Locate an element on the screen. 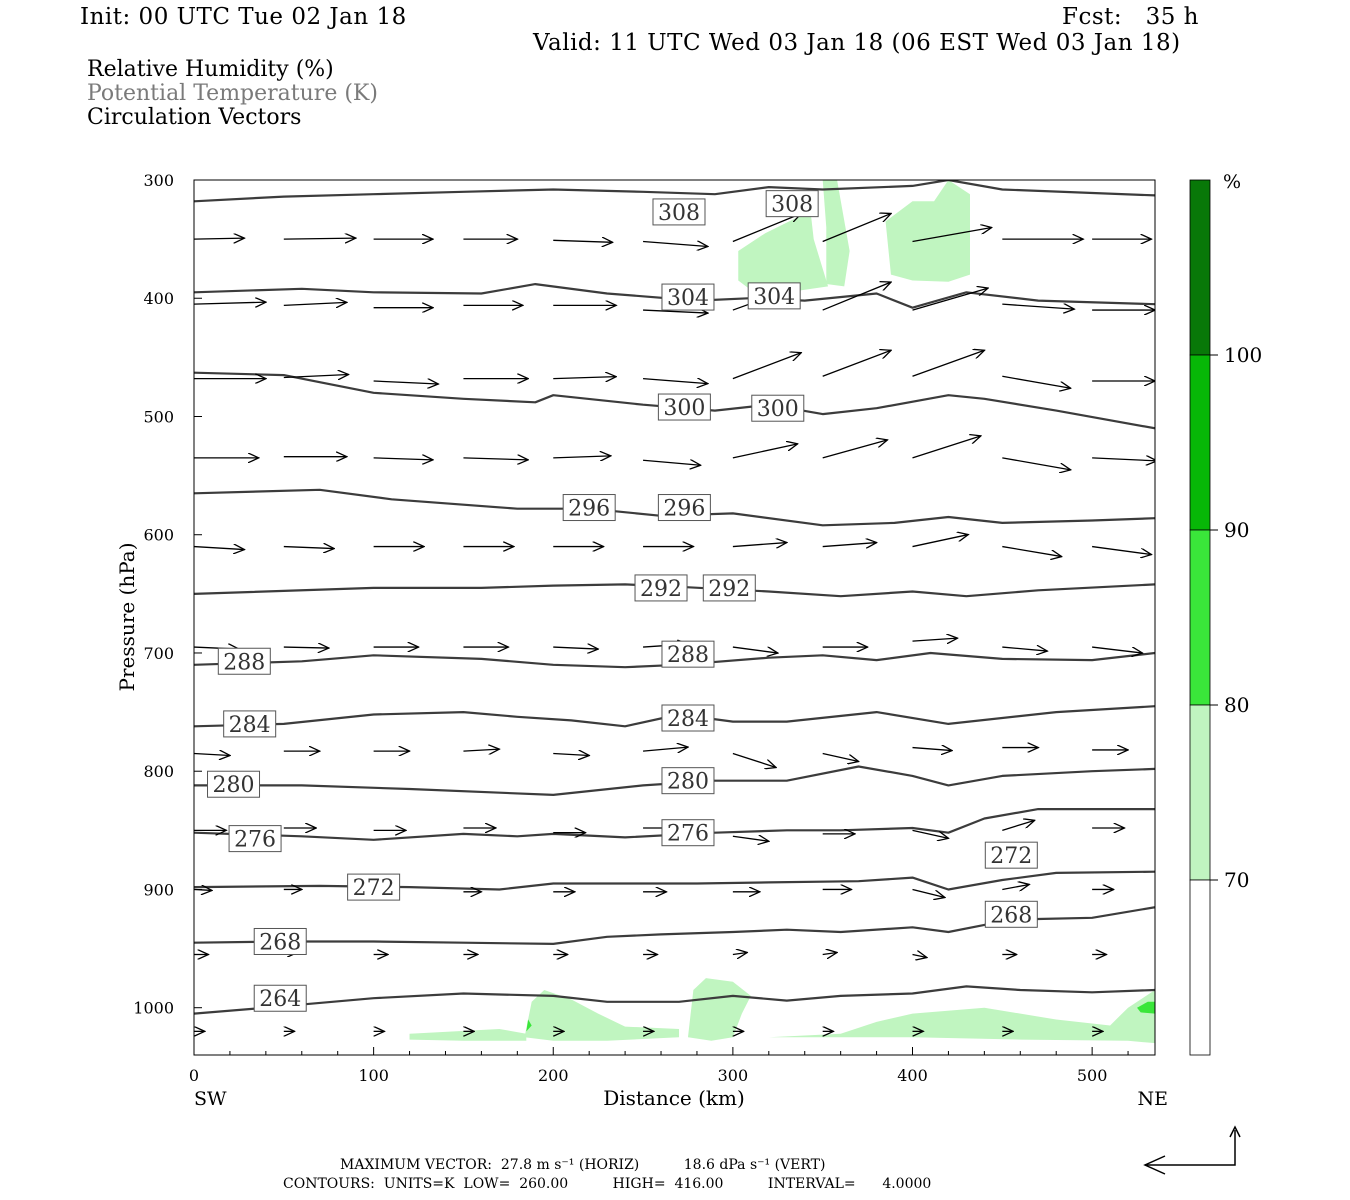 The height and width of the screenshot is (1200, 1350). contour-label-text: 276 is located at coordinates (688, 834).